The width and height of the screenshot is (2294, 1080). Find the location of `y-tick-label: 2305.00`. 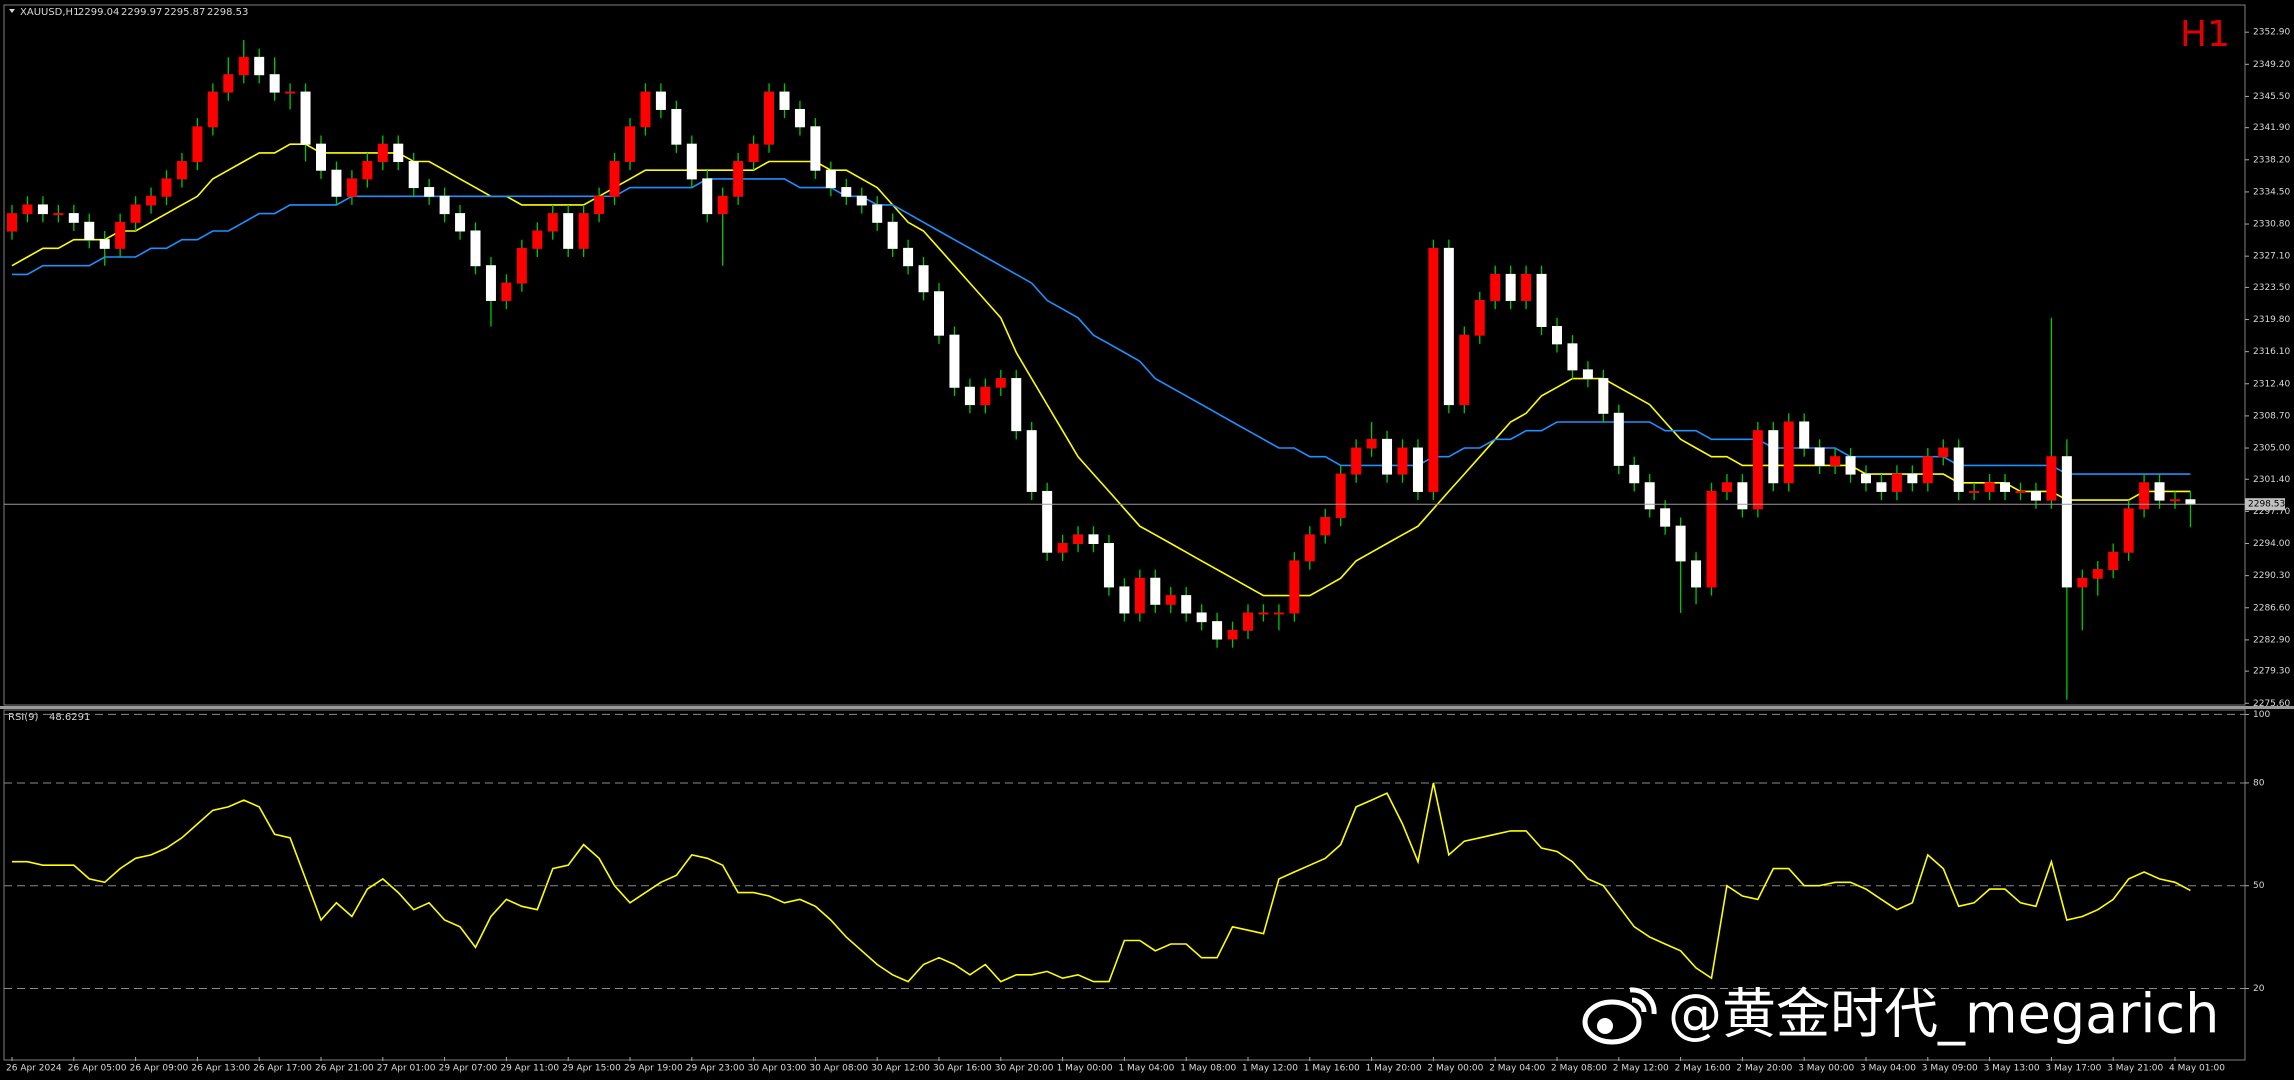

y-tick-label: 2305.00 is located at coordinates (2271, 449).